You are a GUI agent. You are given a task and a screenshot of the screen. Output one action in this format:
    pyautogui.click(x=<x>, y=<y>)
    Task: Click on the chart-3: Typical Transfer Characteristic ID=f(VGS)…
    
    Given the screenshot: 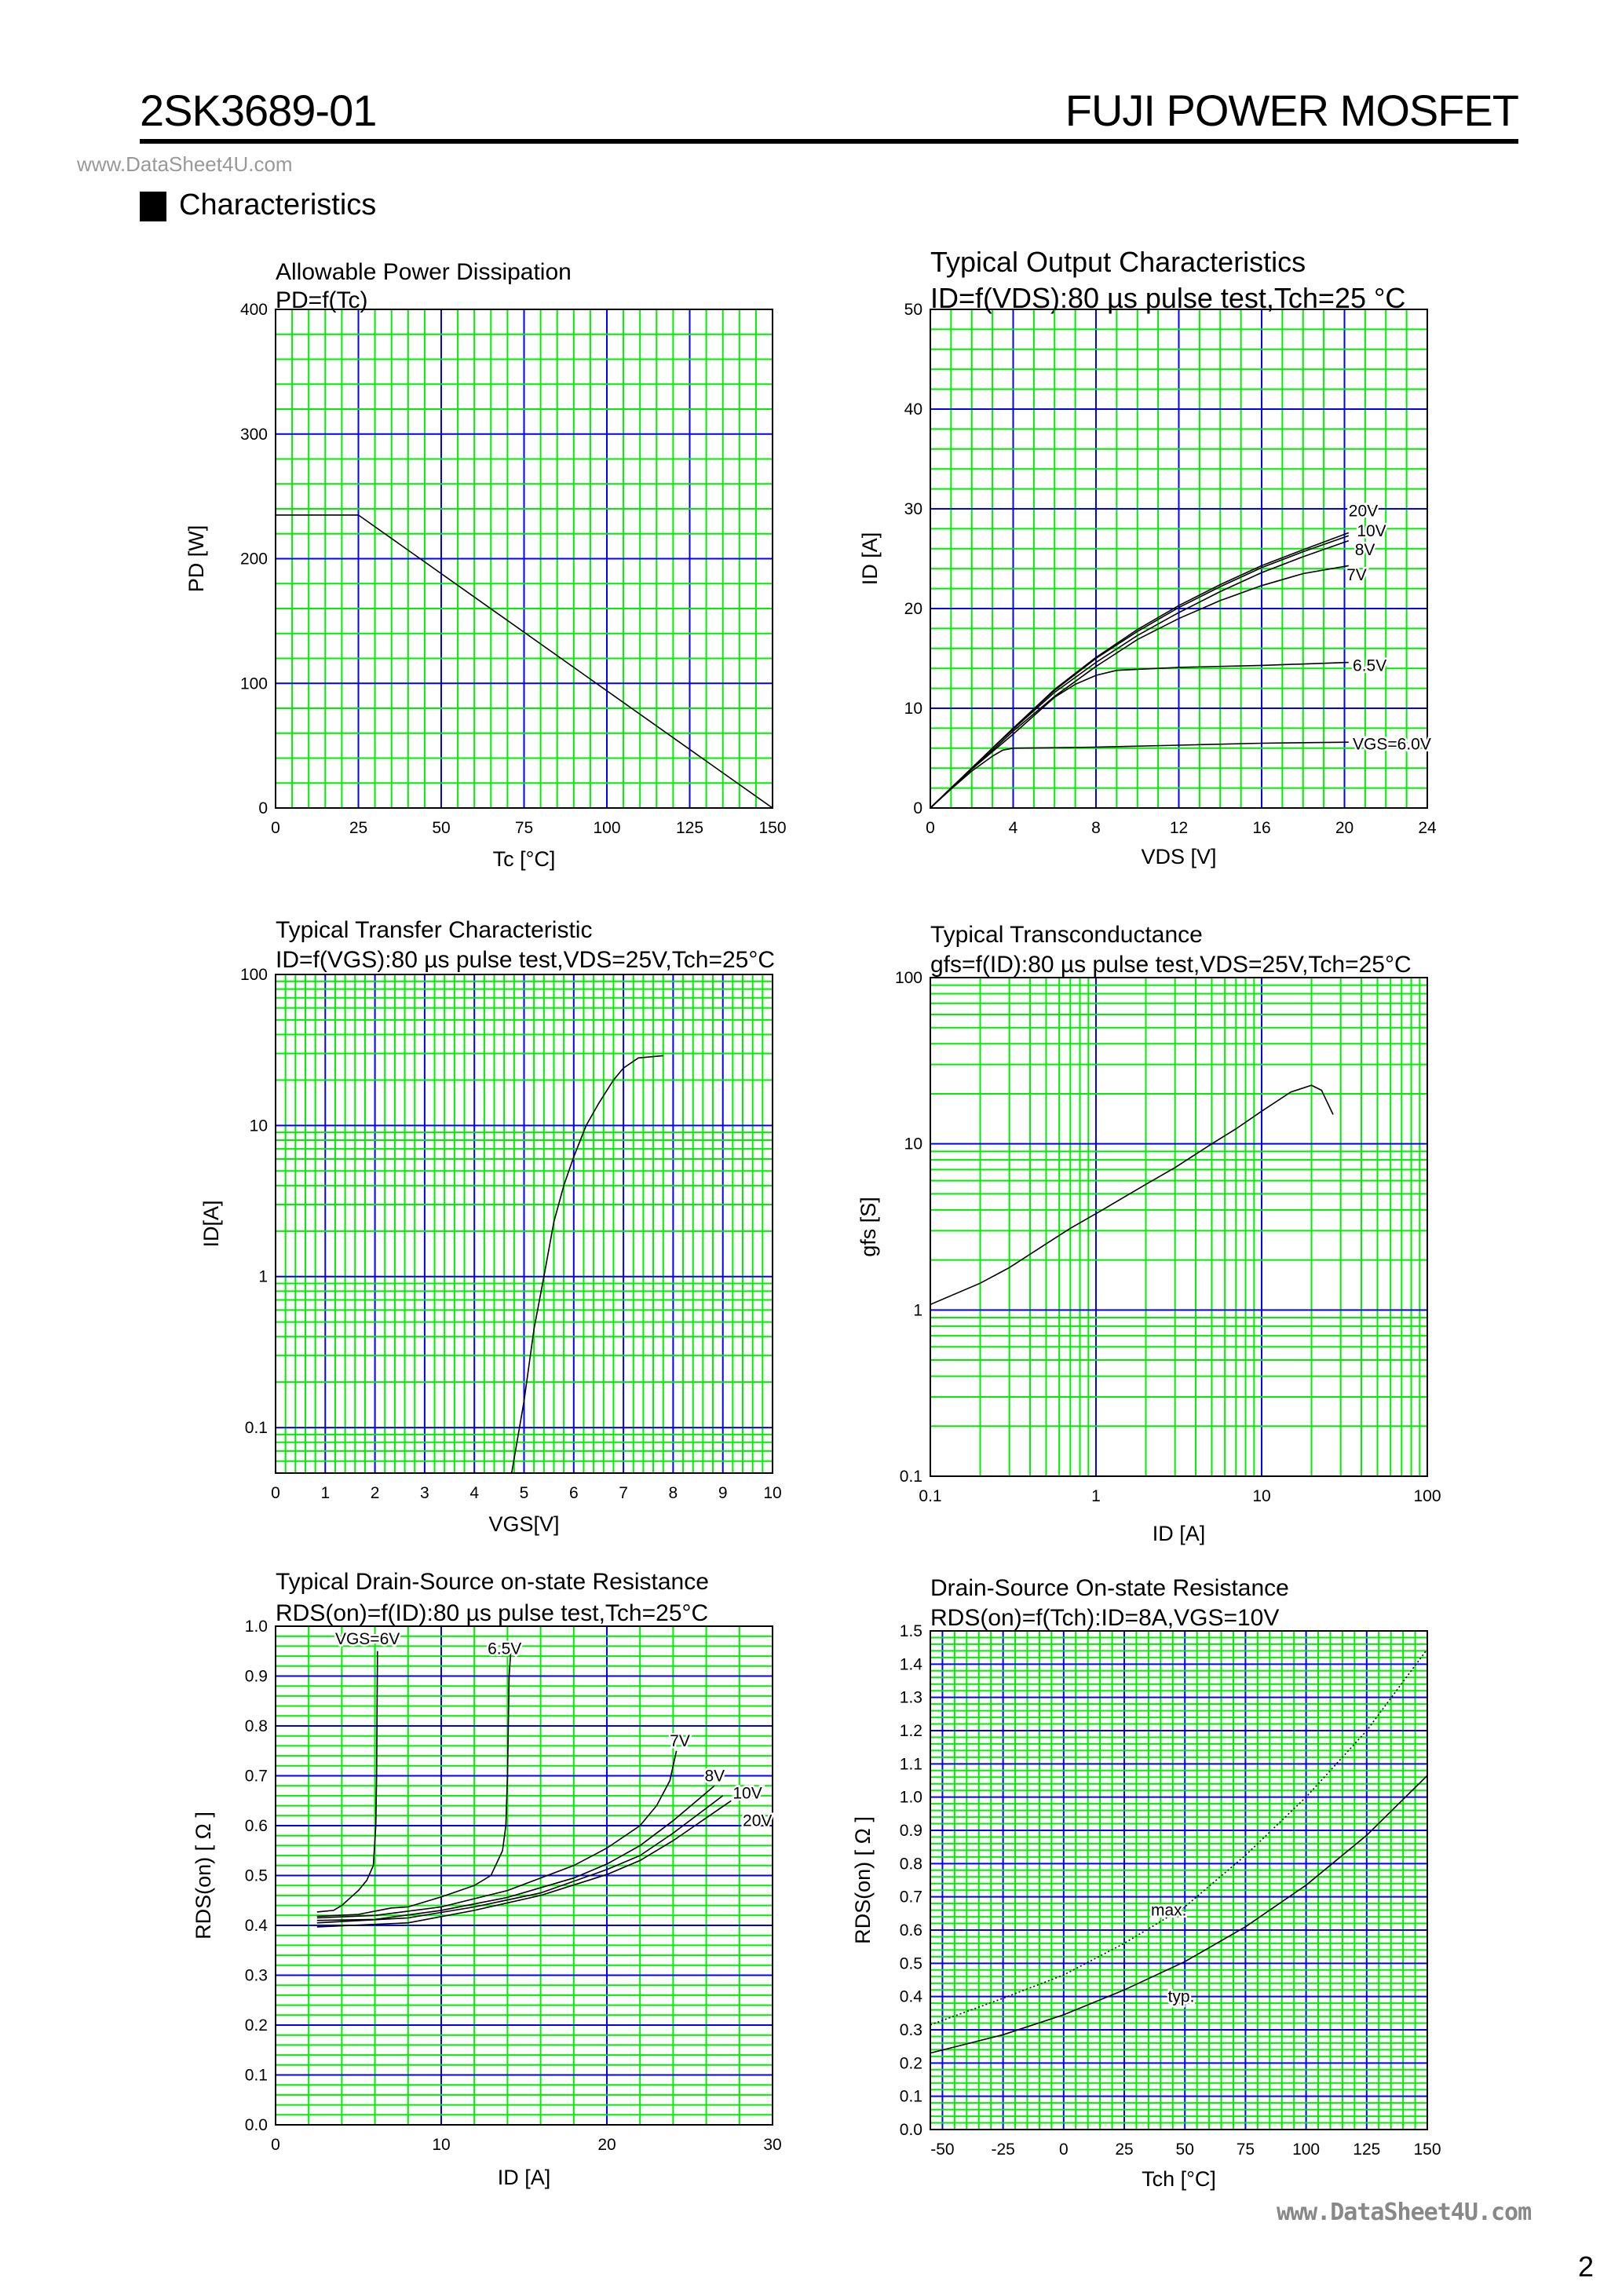 What is the action you would take?
    pyautogui.click(x=491, y=1226)
    